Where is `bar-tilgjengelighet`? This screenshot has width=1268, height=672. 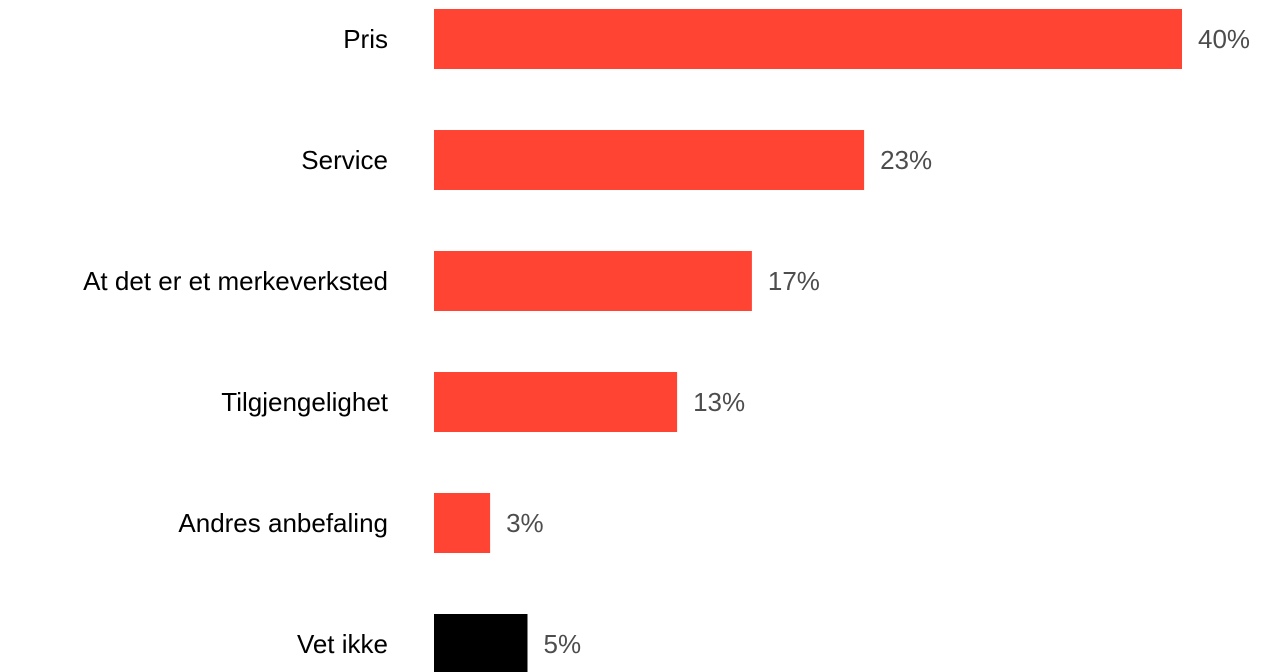
bar-tilgjengelighet is located at coordinates (556, 402).